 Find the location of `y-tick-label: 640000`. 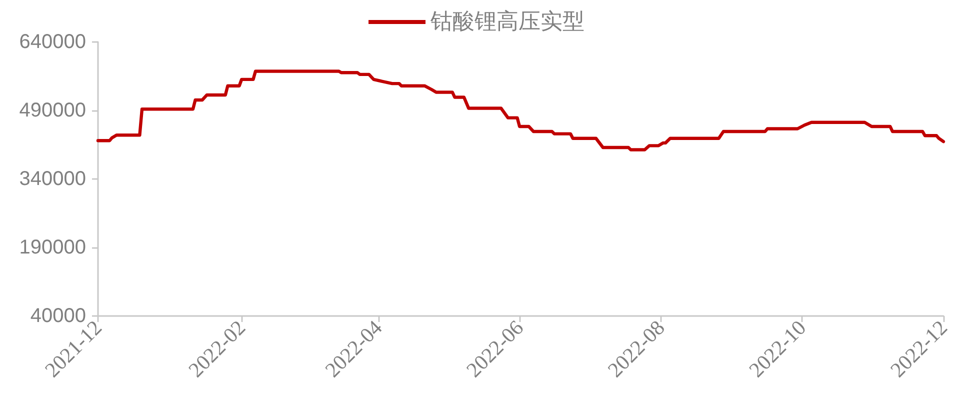

y-tick-label: 640000 is located at coordinates (52, 42).